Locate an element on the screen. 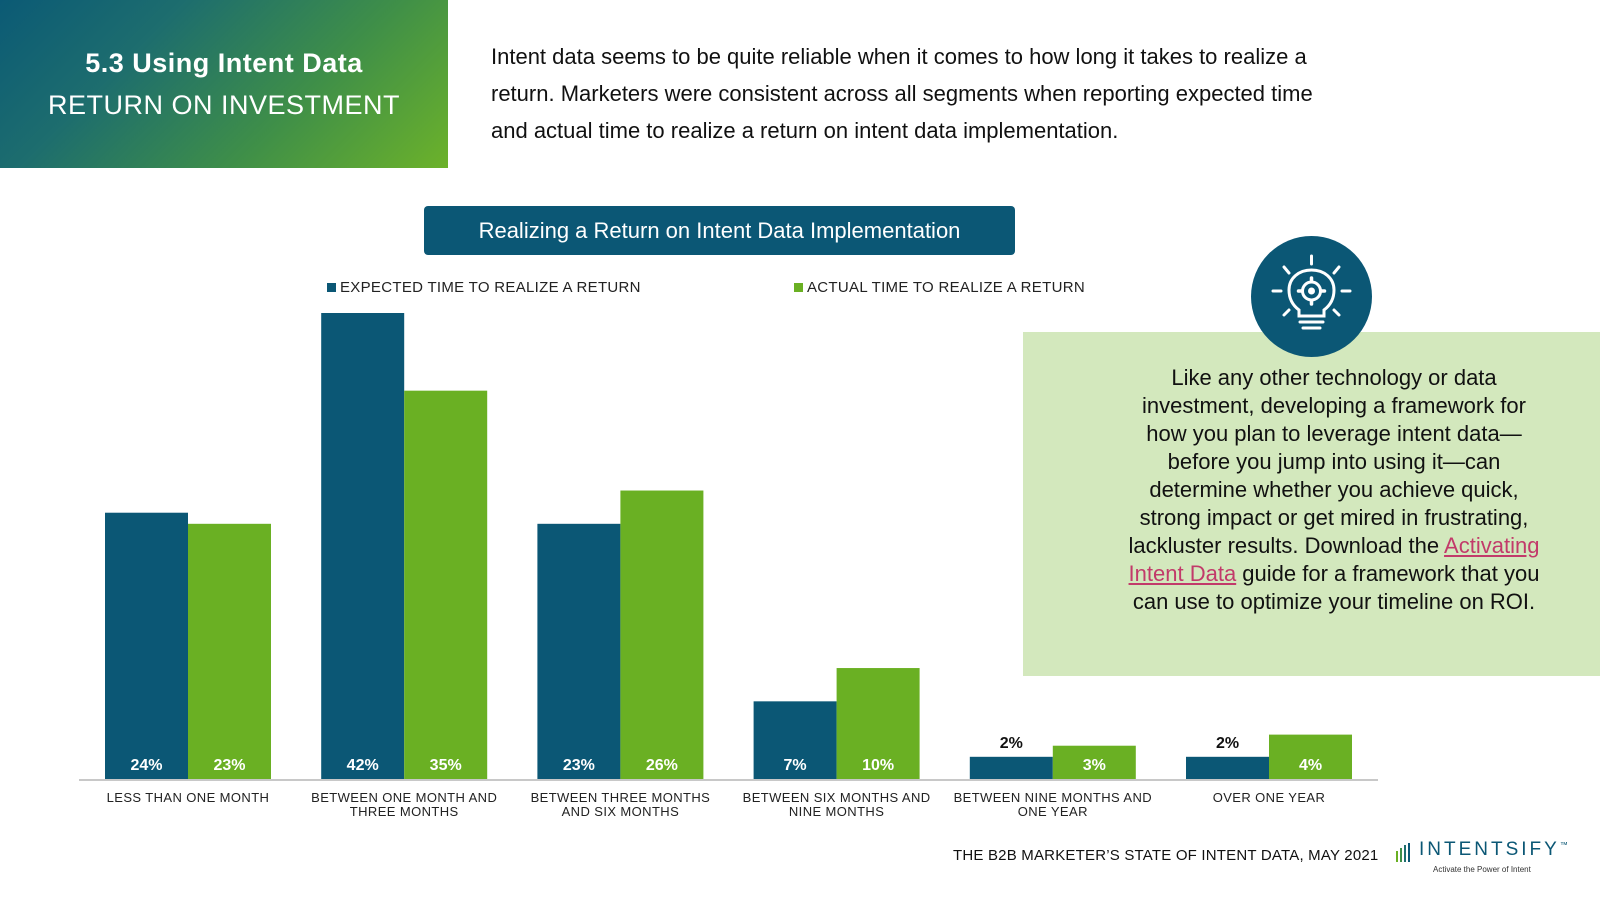 This screenshot has width=1600, height=900. legend-actual: ACTUAL TIME TO REALIZE A RETURN is located at coordinates (939, 287).